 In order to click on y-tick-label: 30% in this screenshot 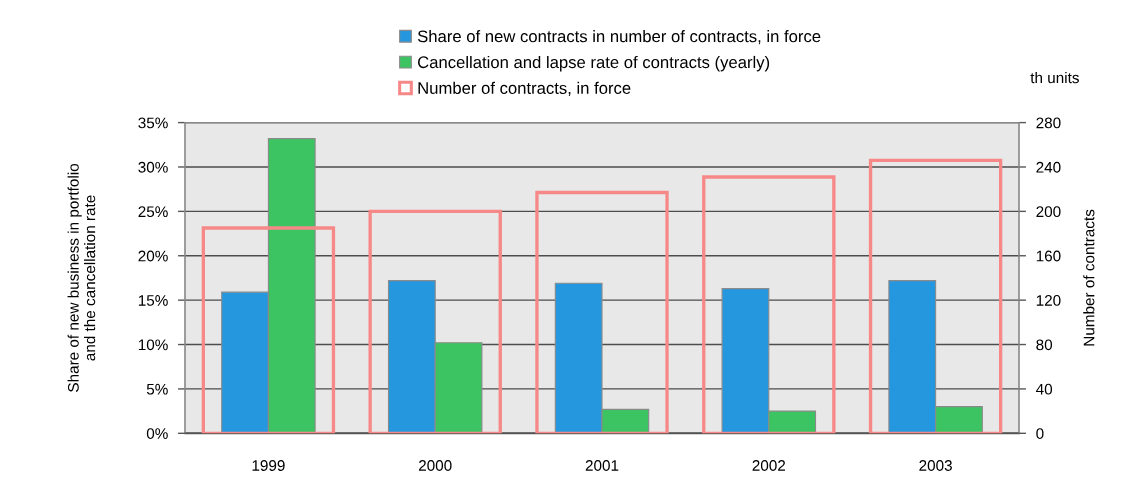, I will do `click(153, 167)`.